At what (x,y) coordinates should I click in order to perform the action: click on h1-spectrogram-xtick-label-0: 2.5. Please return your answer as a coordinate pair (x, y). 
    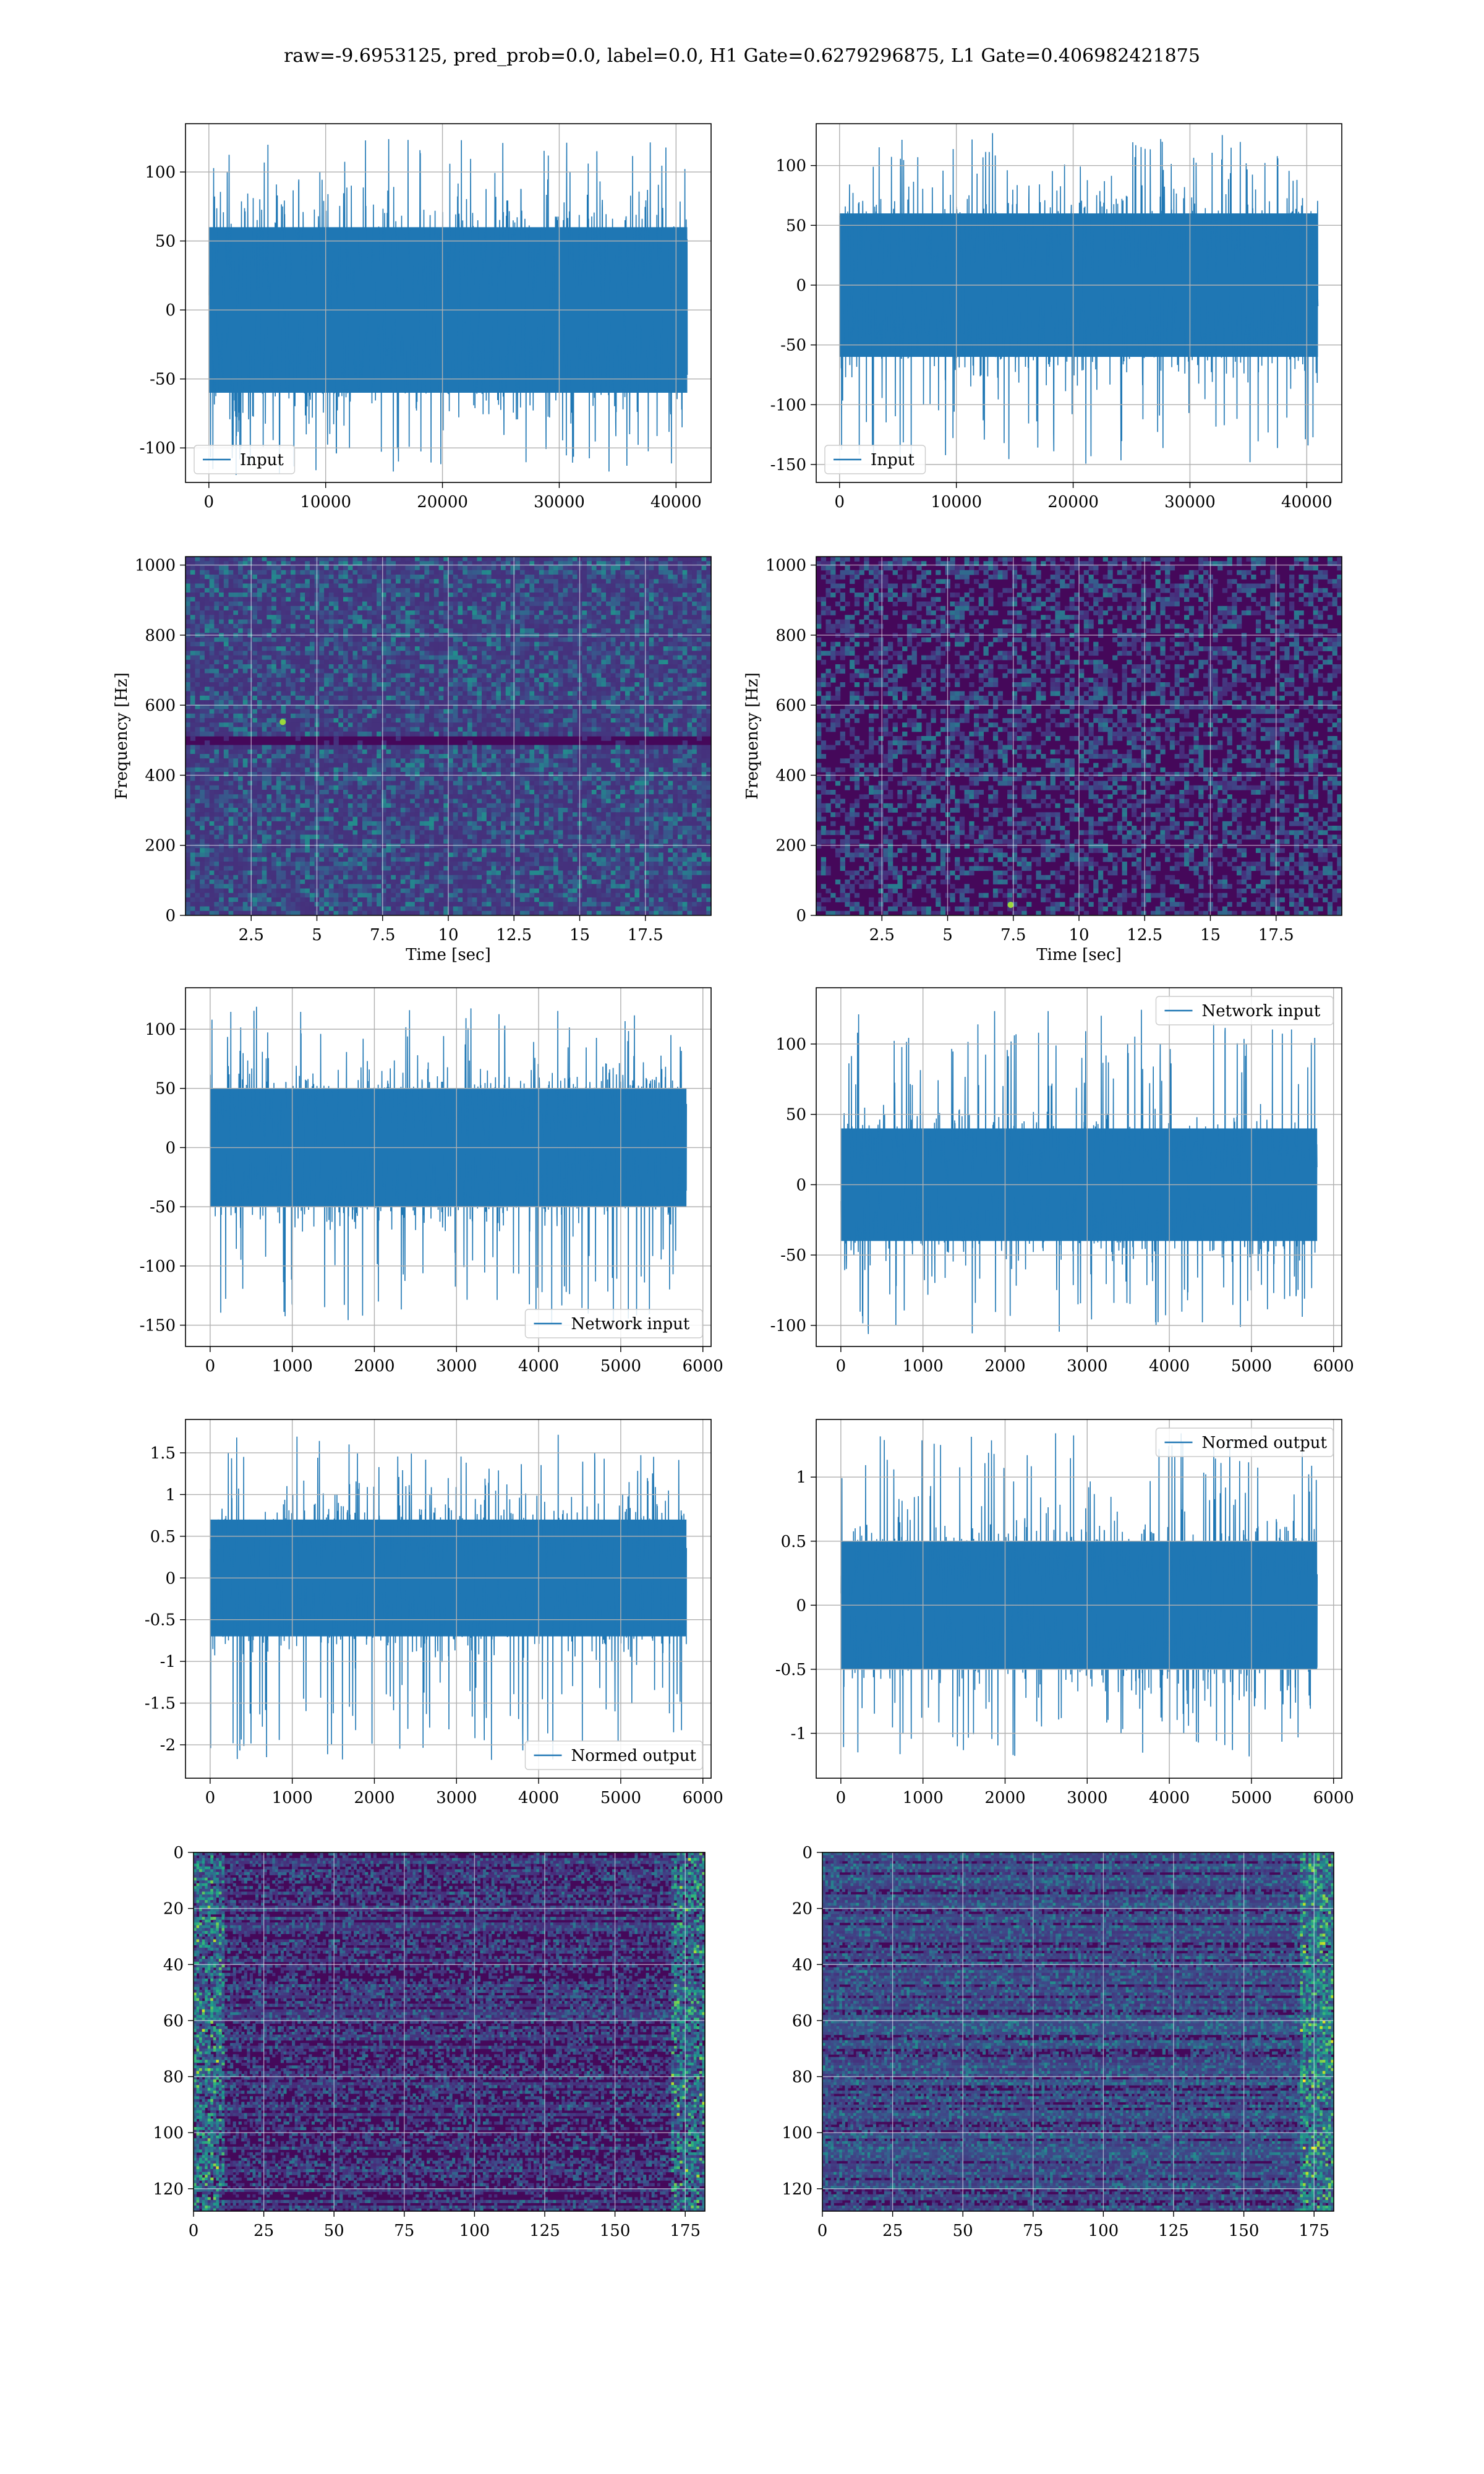
    Looking at the image, I should click on (251, 935).